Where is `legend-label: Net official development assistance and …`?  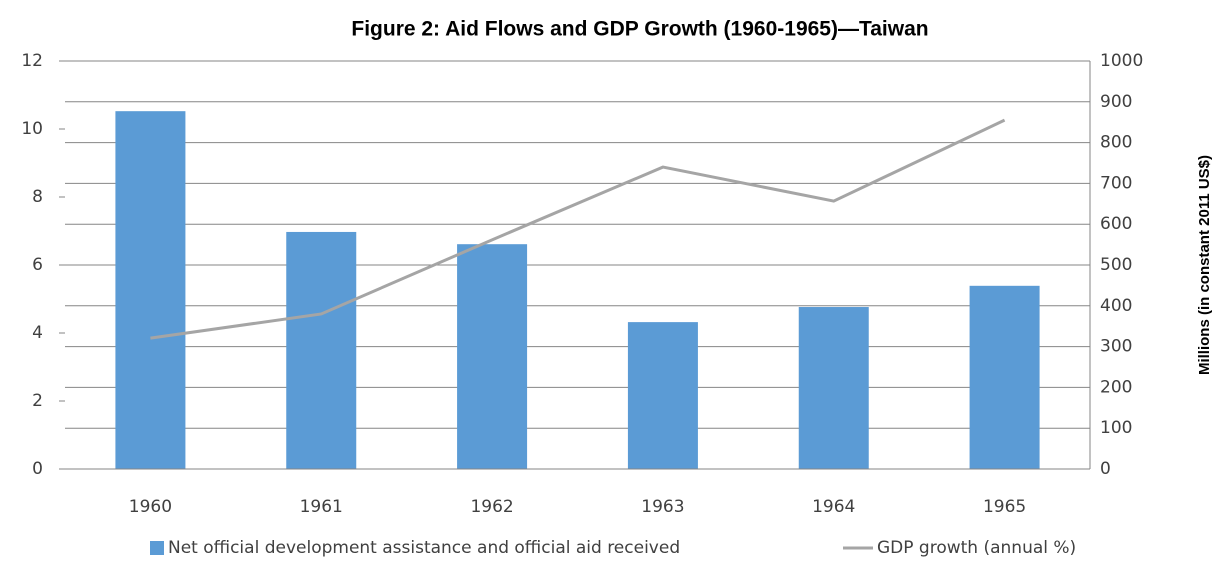 legend-label: Net official development assistance and … is located at coordinates (424, 548).